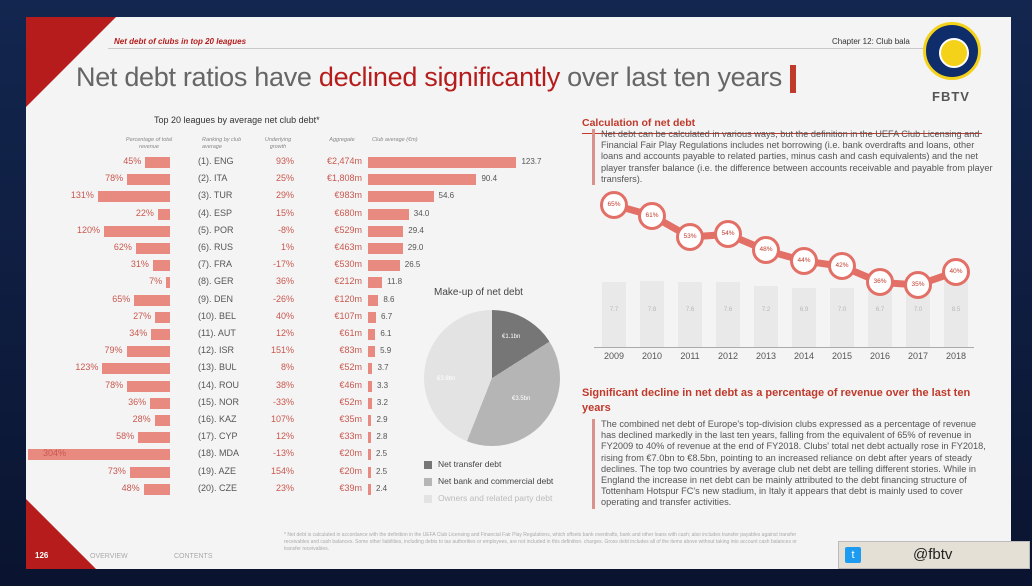 This screenshot has width=1032, height=586. I want to click on growth-value: -13%, so click(283, 453).